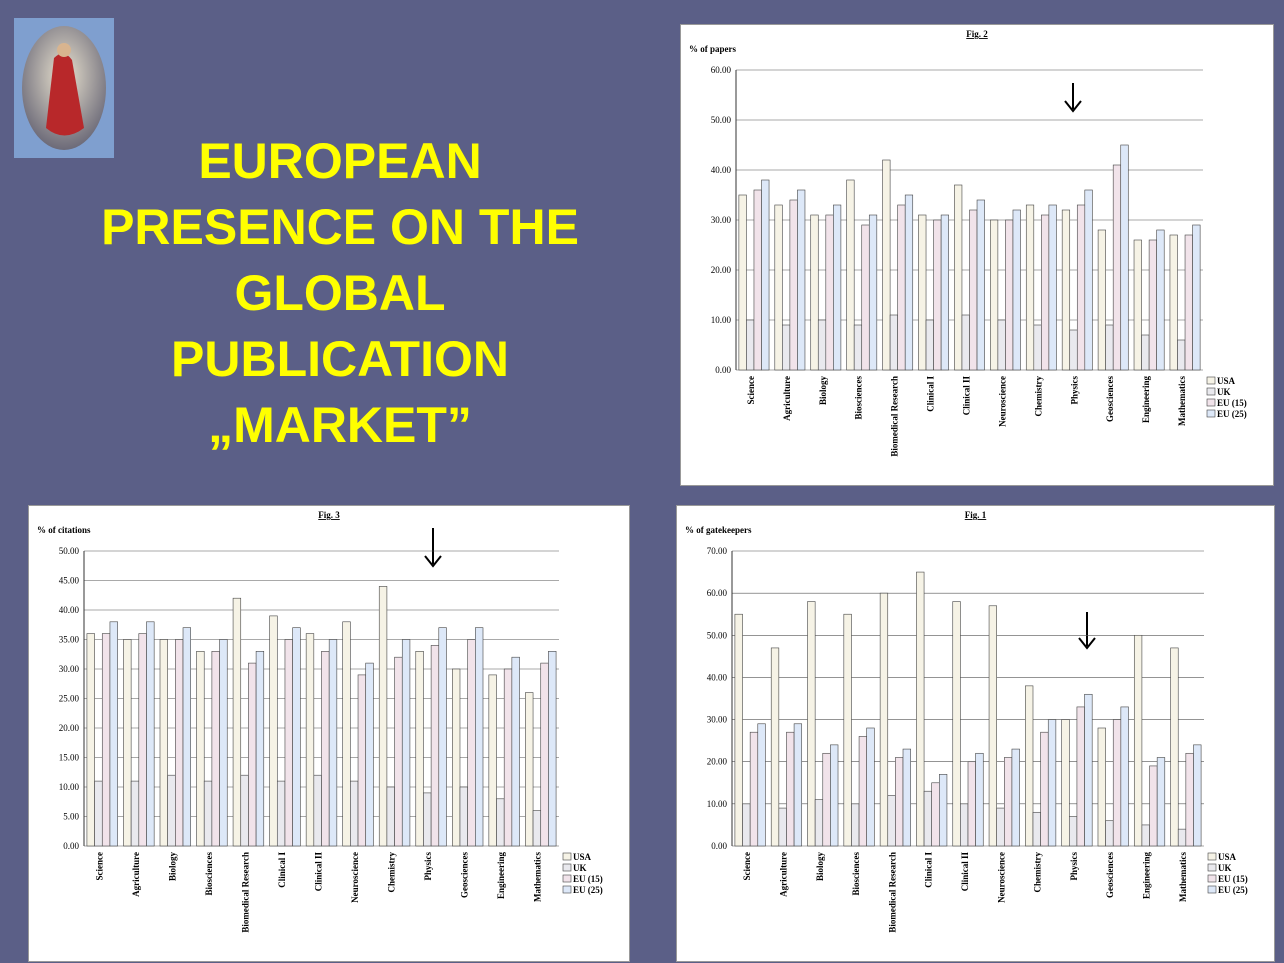  Describe the element at coordinates (976, 515) in the screenshot. I see `chart-title: Fig. 1` at that location.